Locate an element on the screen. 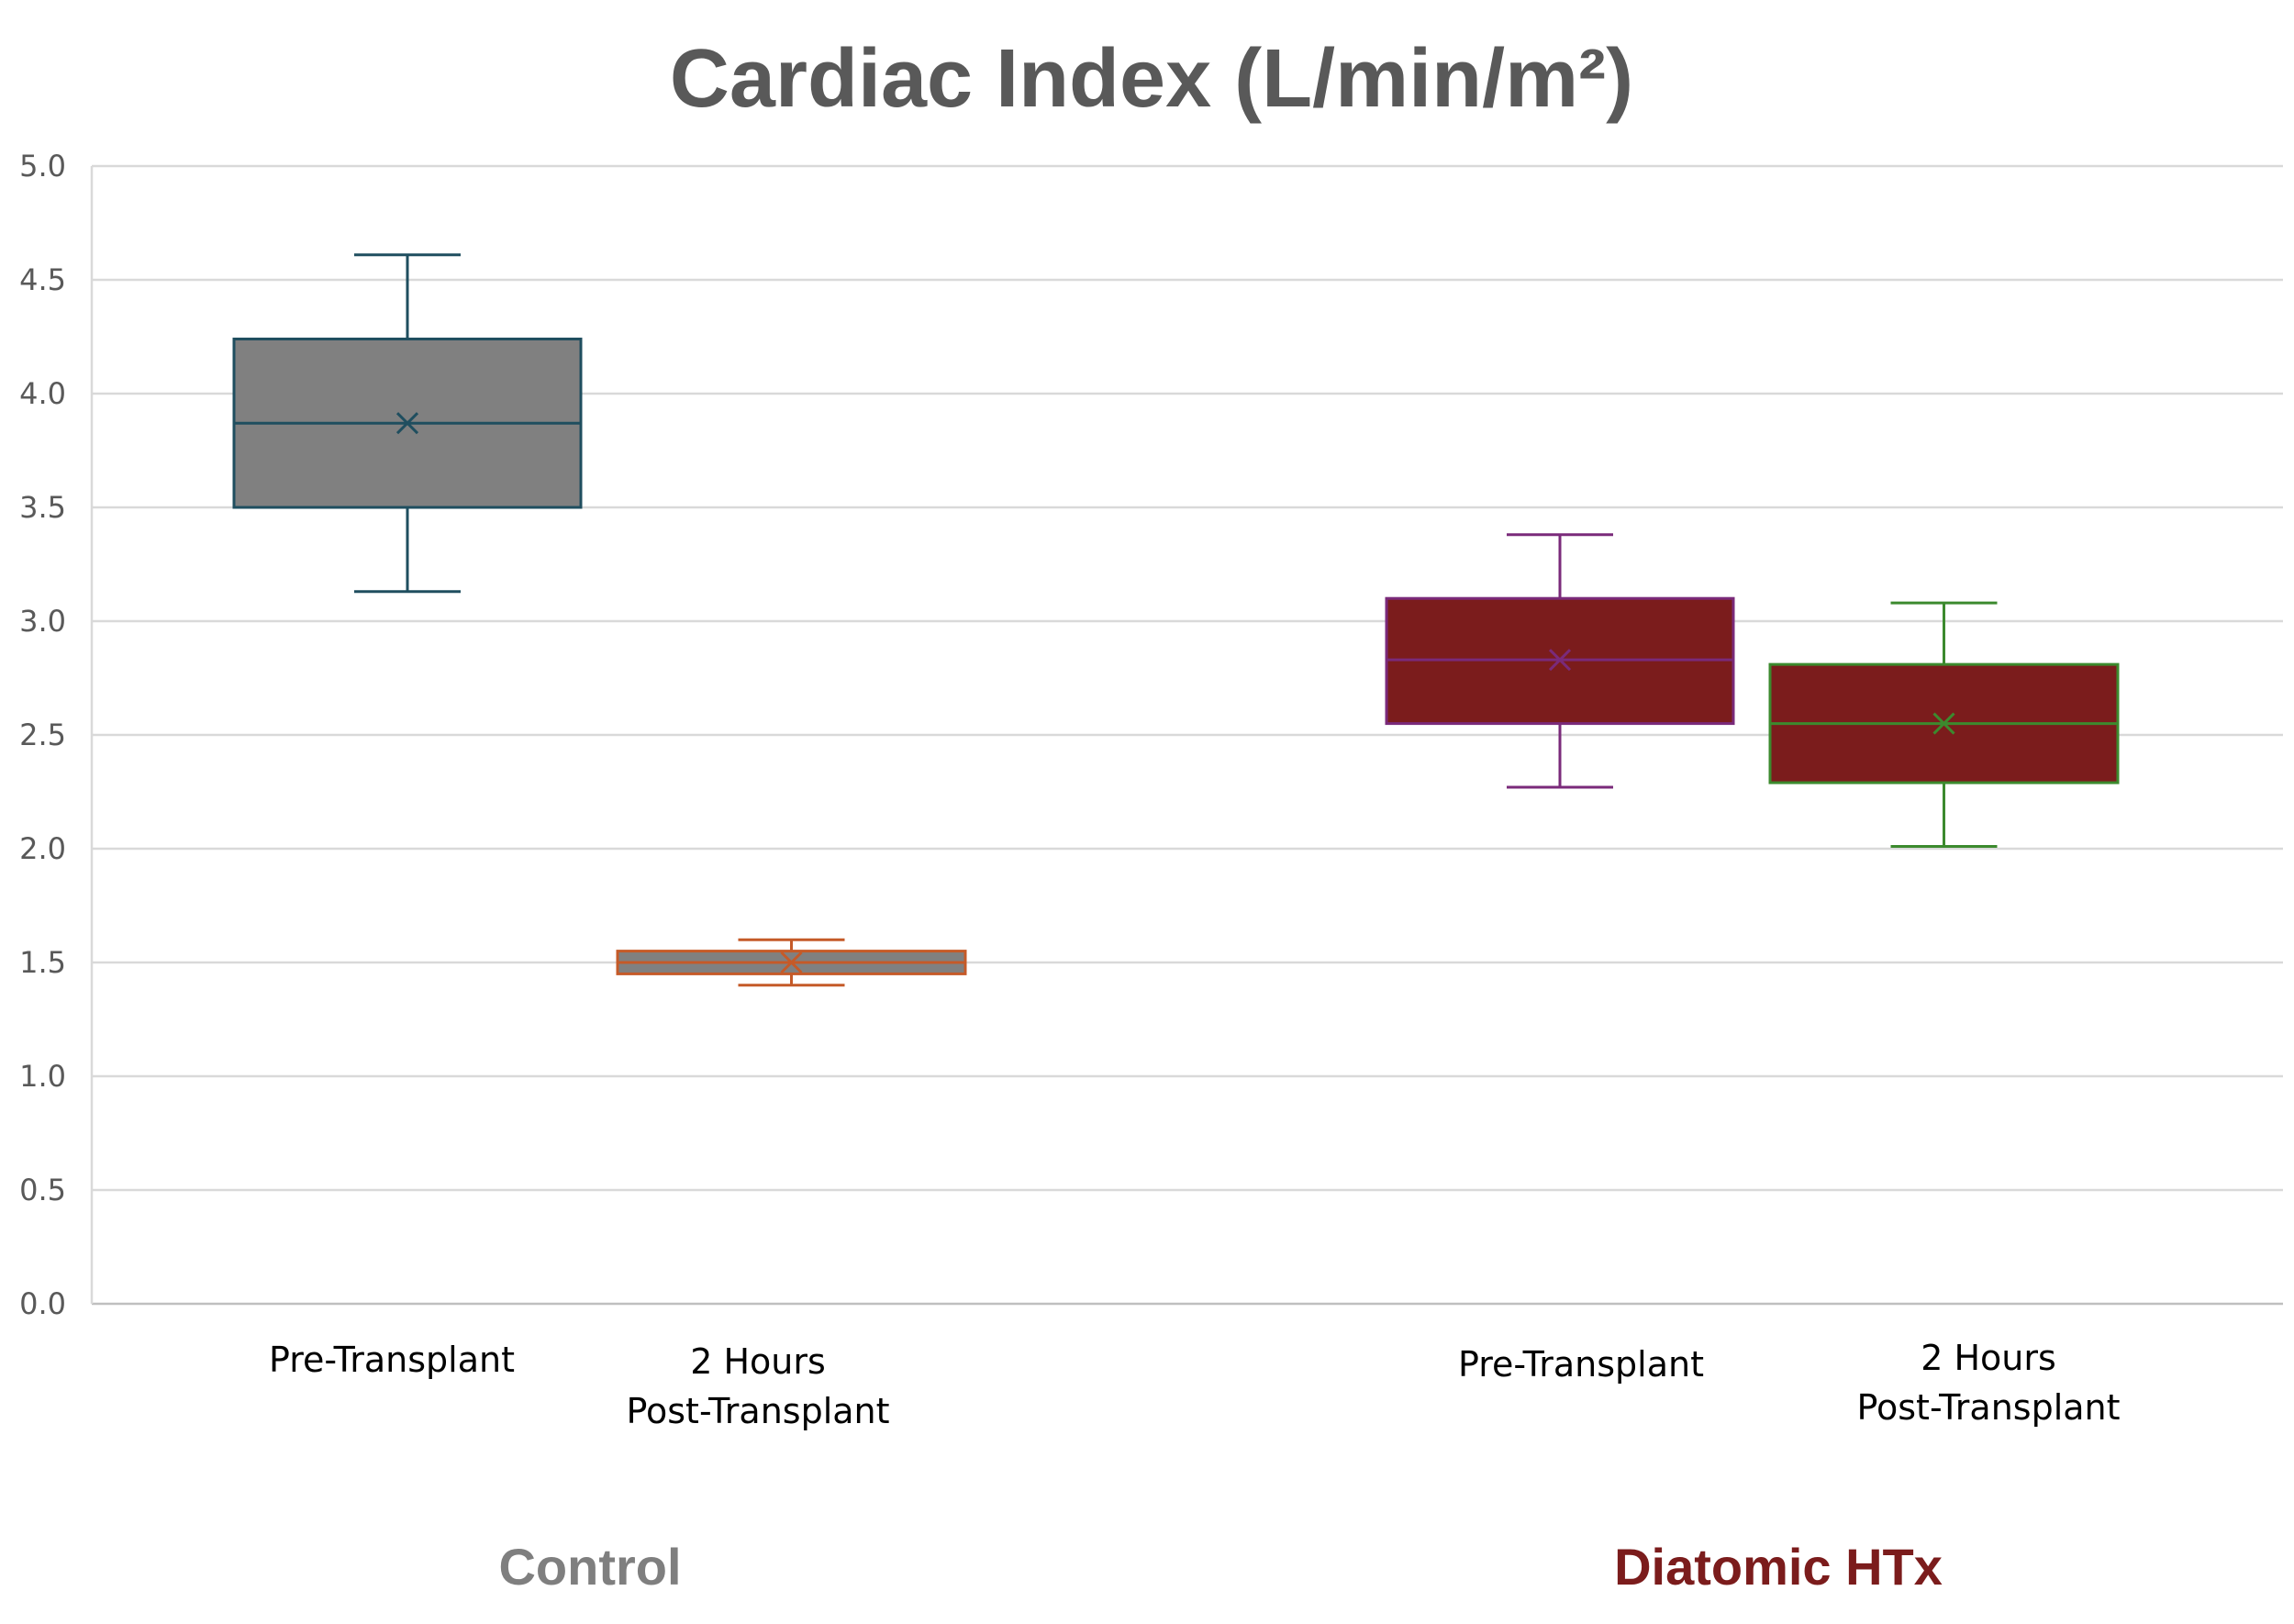  y-tick-label: 4.0 is located at coordinates (42, 393).